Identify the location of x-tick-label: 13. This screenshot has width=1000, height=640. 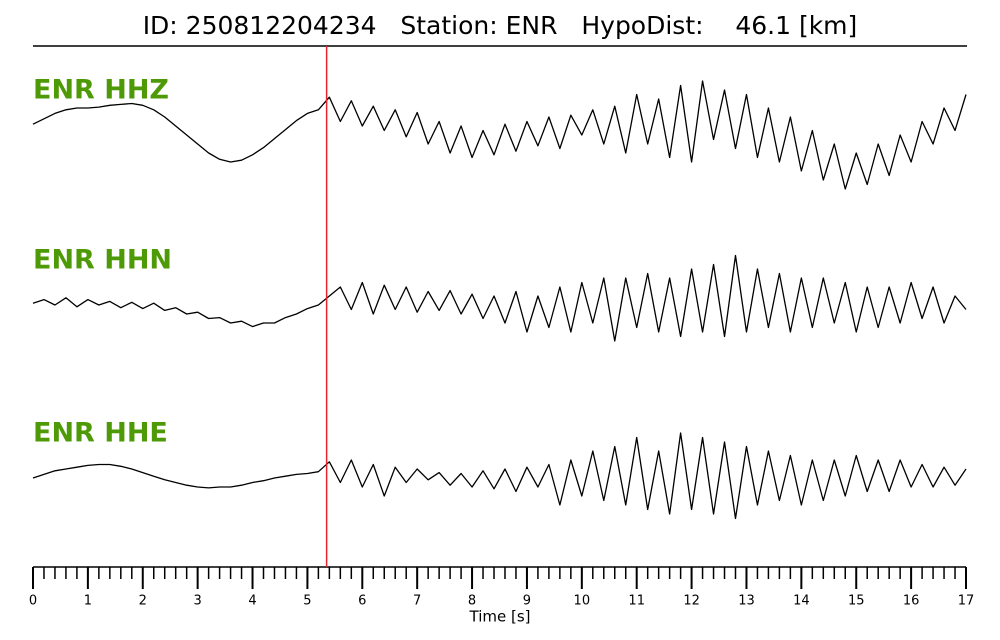
(746, 601).